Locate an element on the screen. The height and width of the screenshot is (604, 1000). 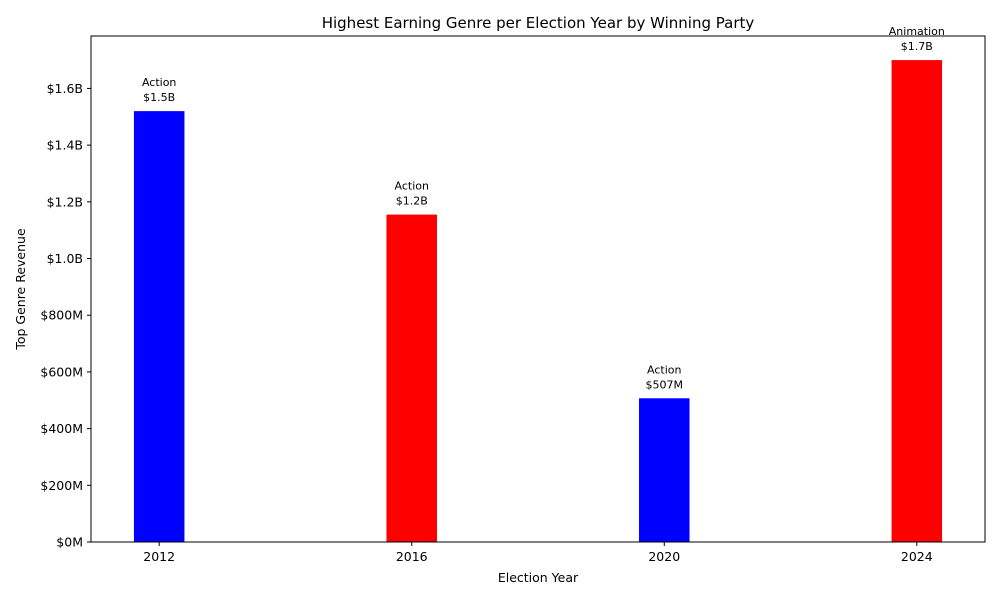
y-tick-label-3: $600M is located at coordinates (61, 371).